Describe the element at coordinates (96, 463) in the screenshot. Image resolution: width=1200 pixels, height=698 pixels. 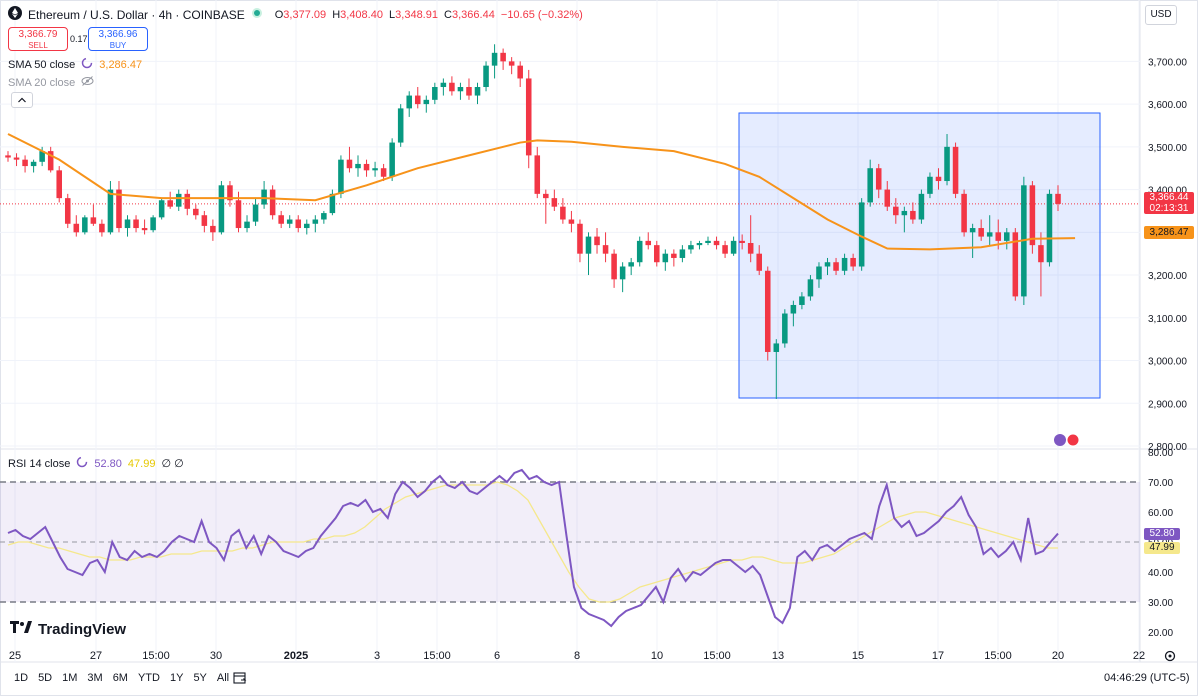
I see `rsi-legend: RSI 14 close 52.80 47.99 ∅ ∅` at that location.